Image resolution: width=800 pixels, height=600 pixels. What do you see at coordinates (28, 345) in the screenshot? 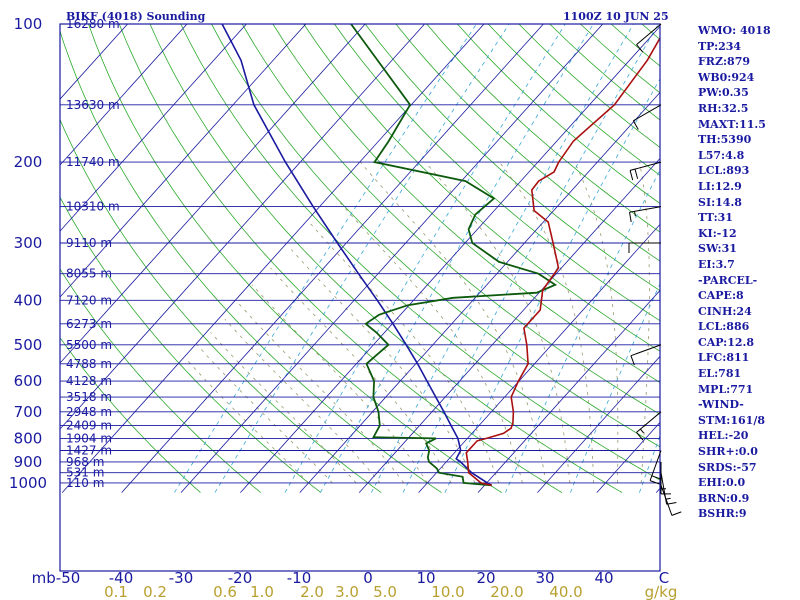
I see `pressure-tick-label: 500` at bounding box center [28, 345].